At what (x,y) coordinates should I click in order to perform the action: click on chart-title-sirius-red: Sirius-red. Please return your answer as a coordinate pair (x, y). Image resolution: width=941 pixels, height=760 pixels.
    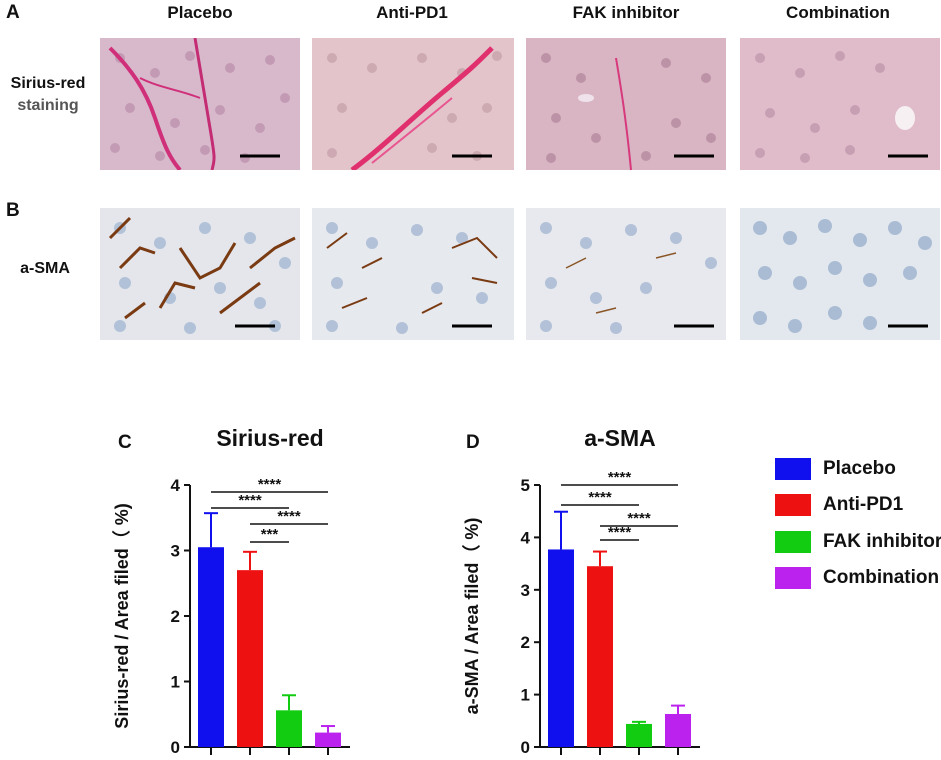
    Looking at the image, I should click on (270, 438).